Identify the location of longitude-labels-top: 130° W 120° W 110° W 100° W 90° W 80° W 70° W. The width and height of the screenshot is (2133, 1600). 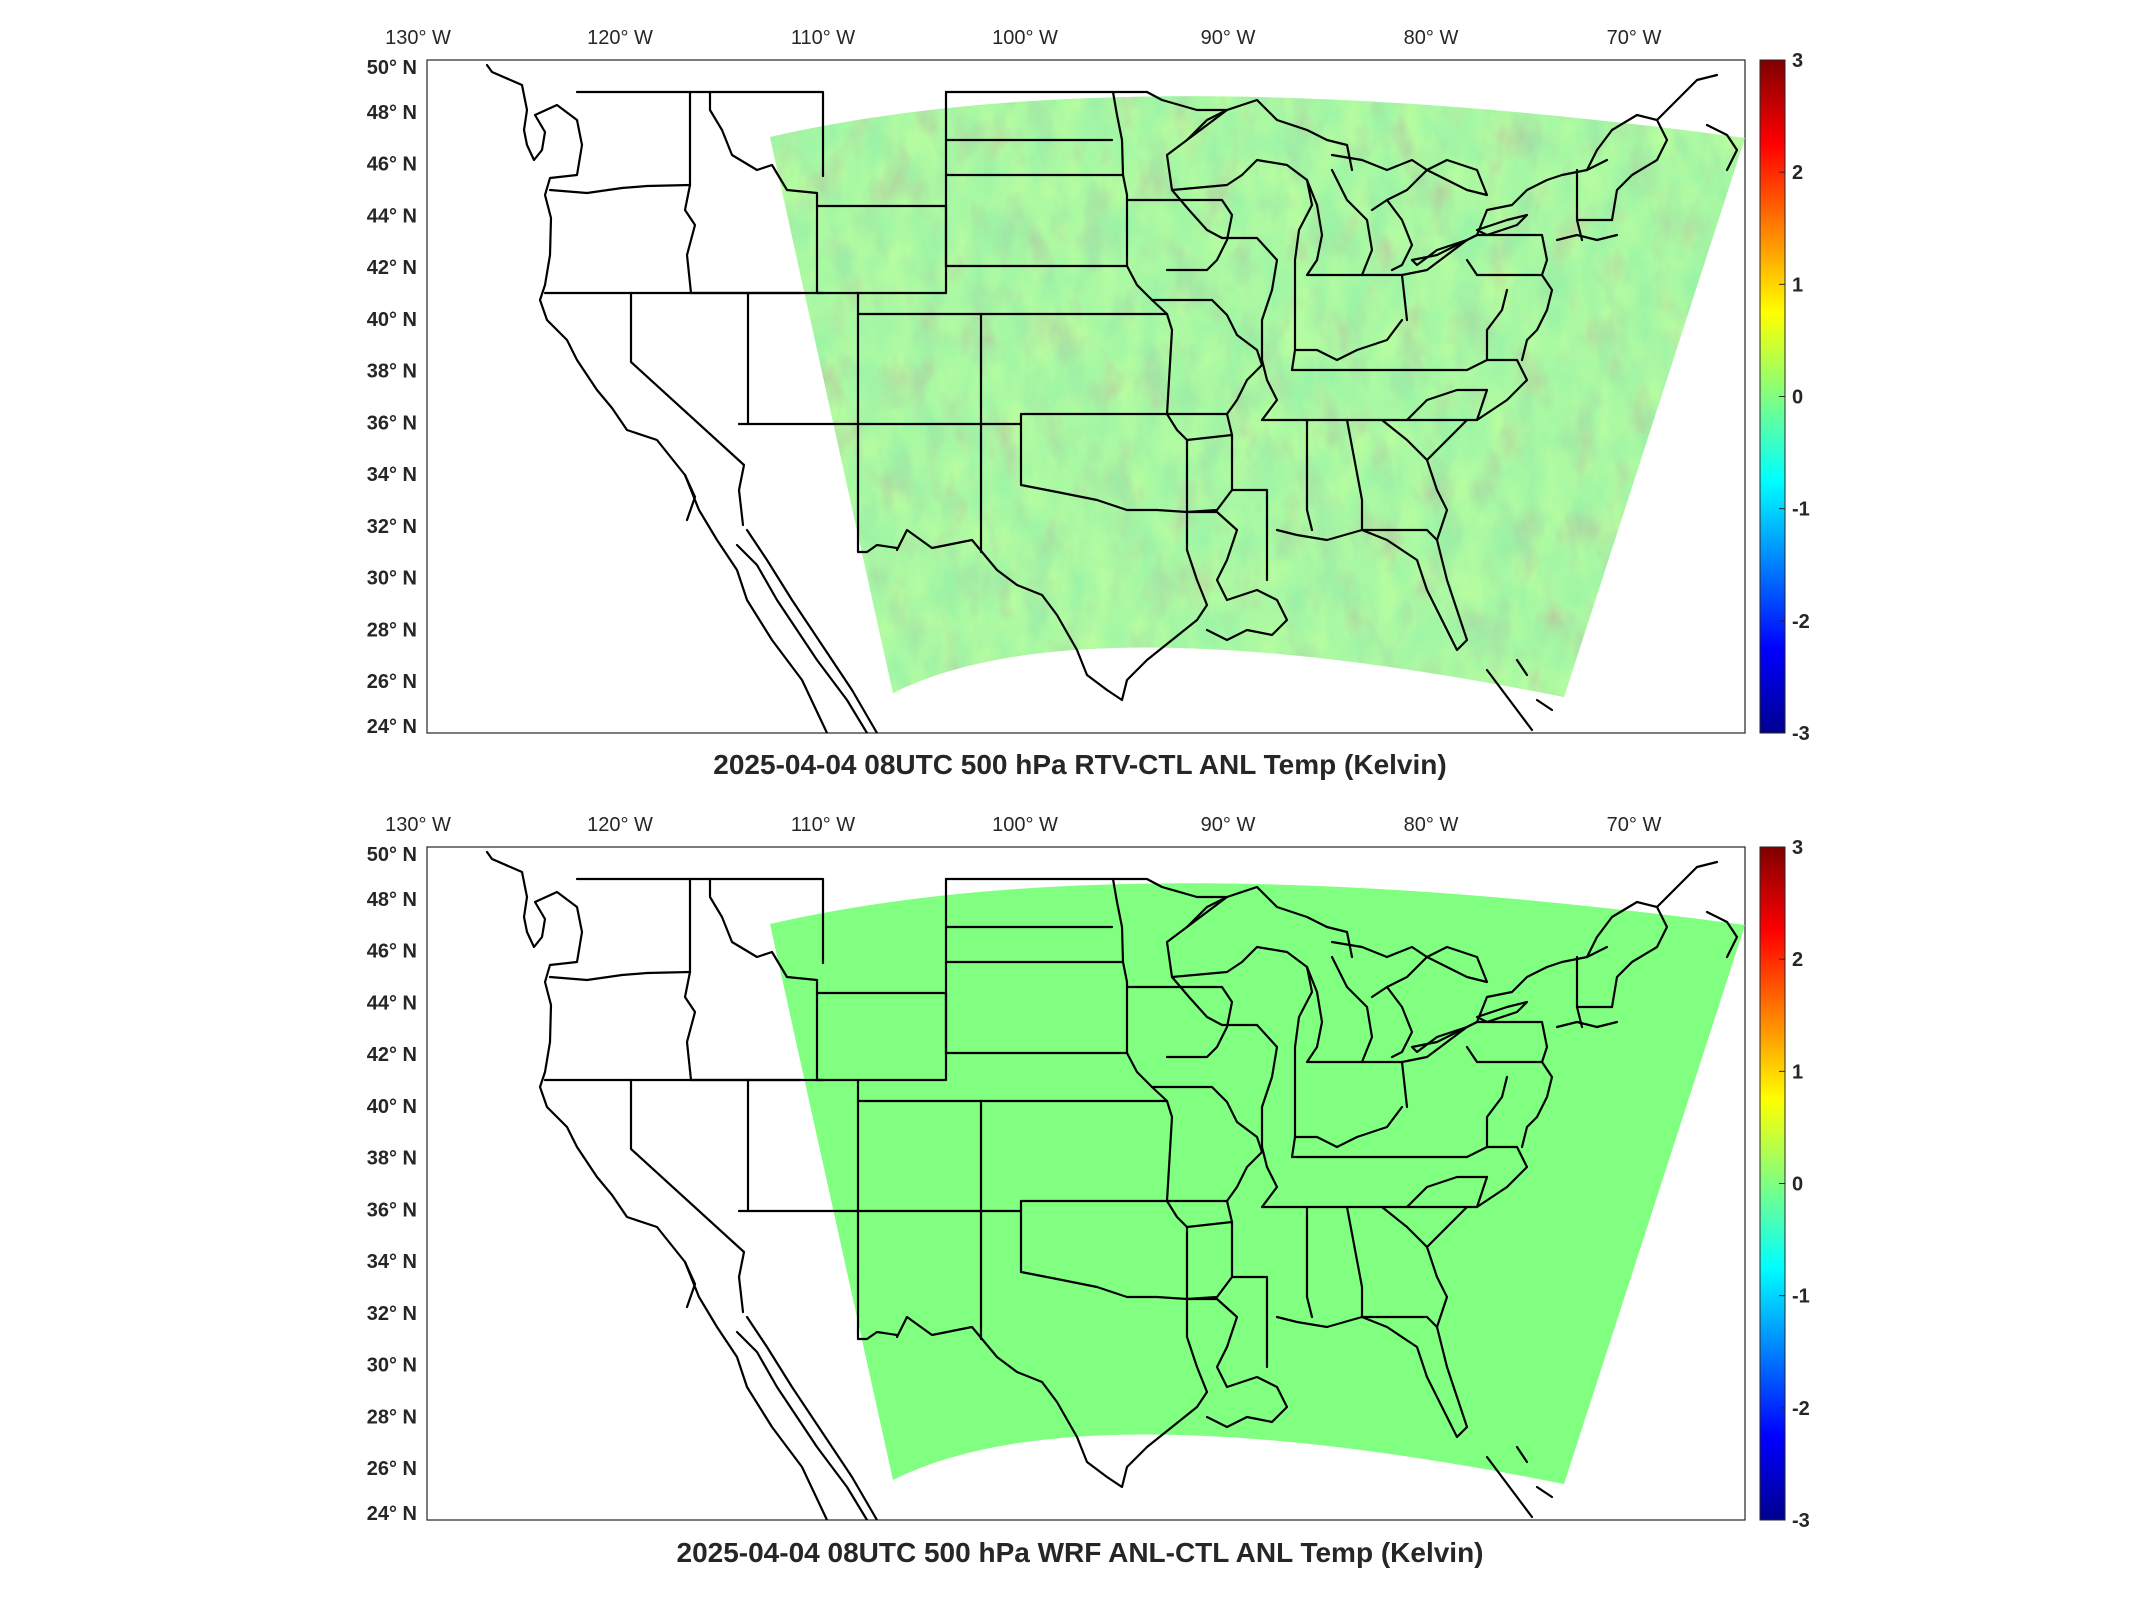
(1023, 38).